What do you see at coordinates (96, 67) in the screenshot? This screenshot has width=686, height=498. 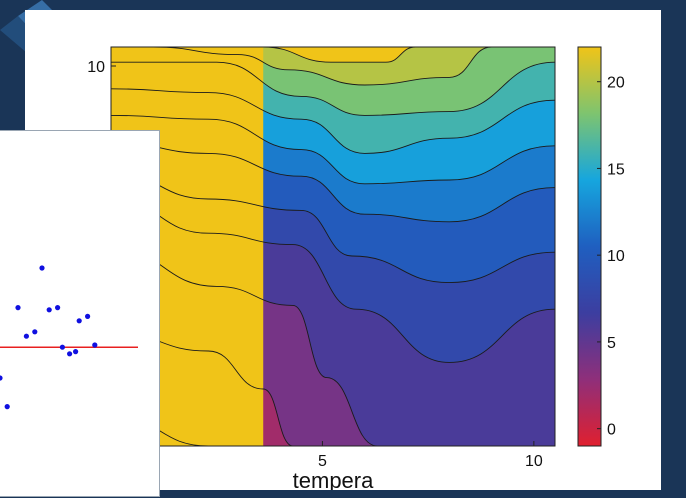 I see `y-tick-label: 10` at bounding box center [96, 67].